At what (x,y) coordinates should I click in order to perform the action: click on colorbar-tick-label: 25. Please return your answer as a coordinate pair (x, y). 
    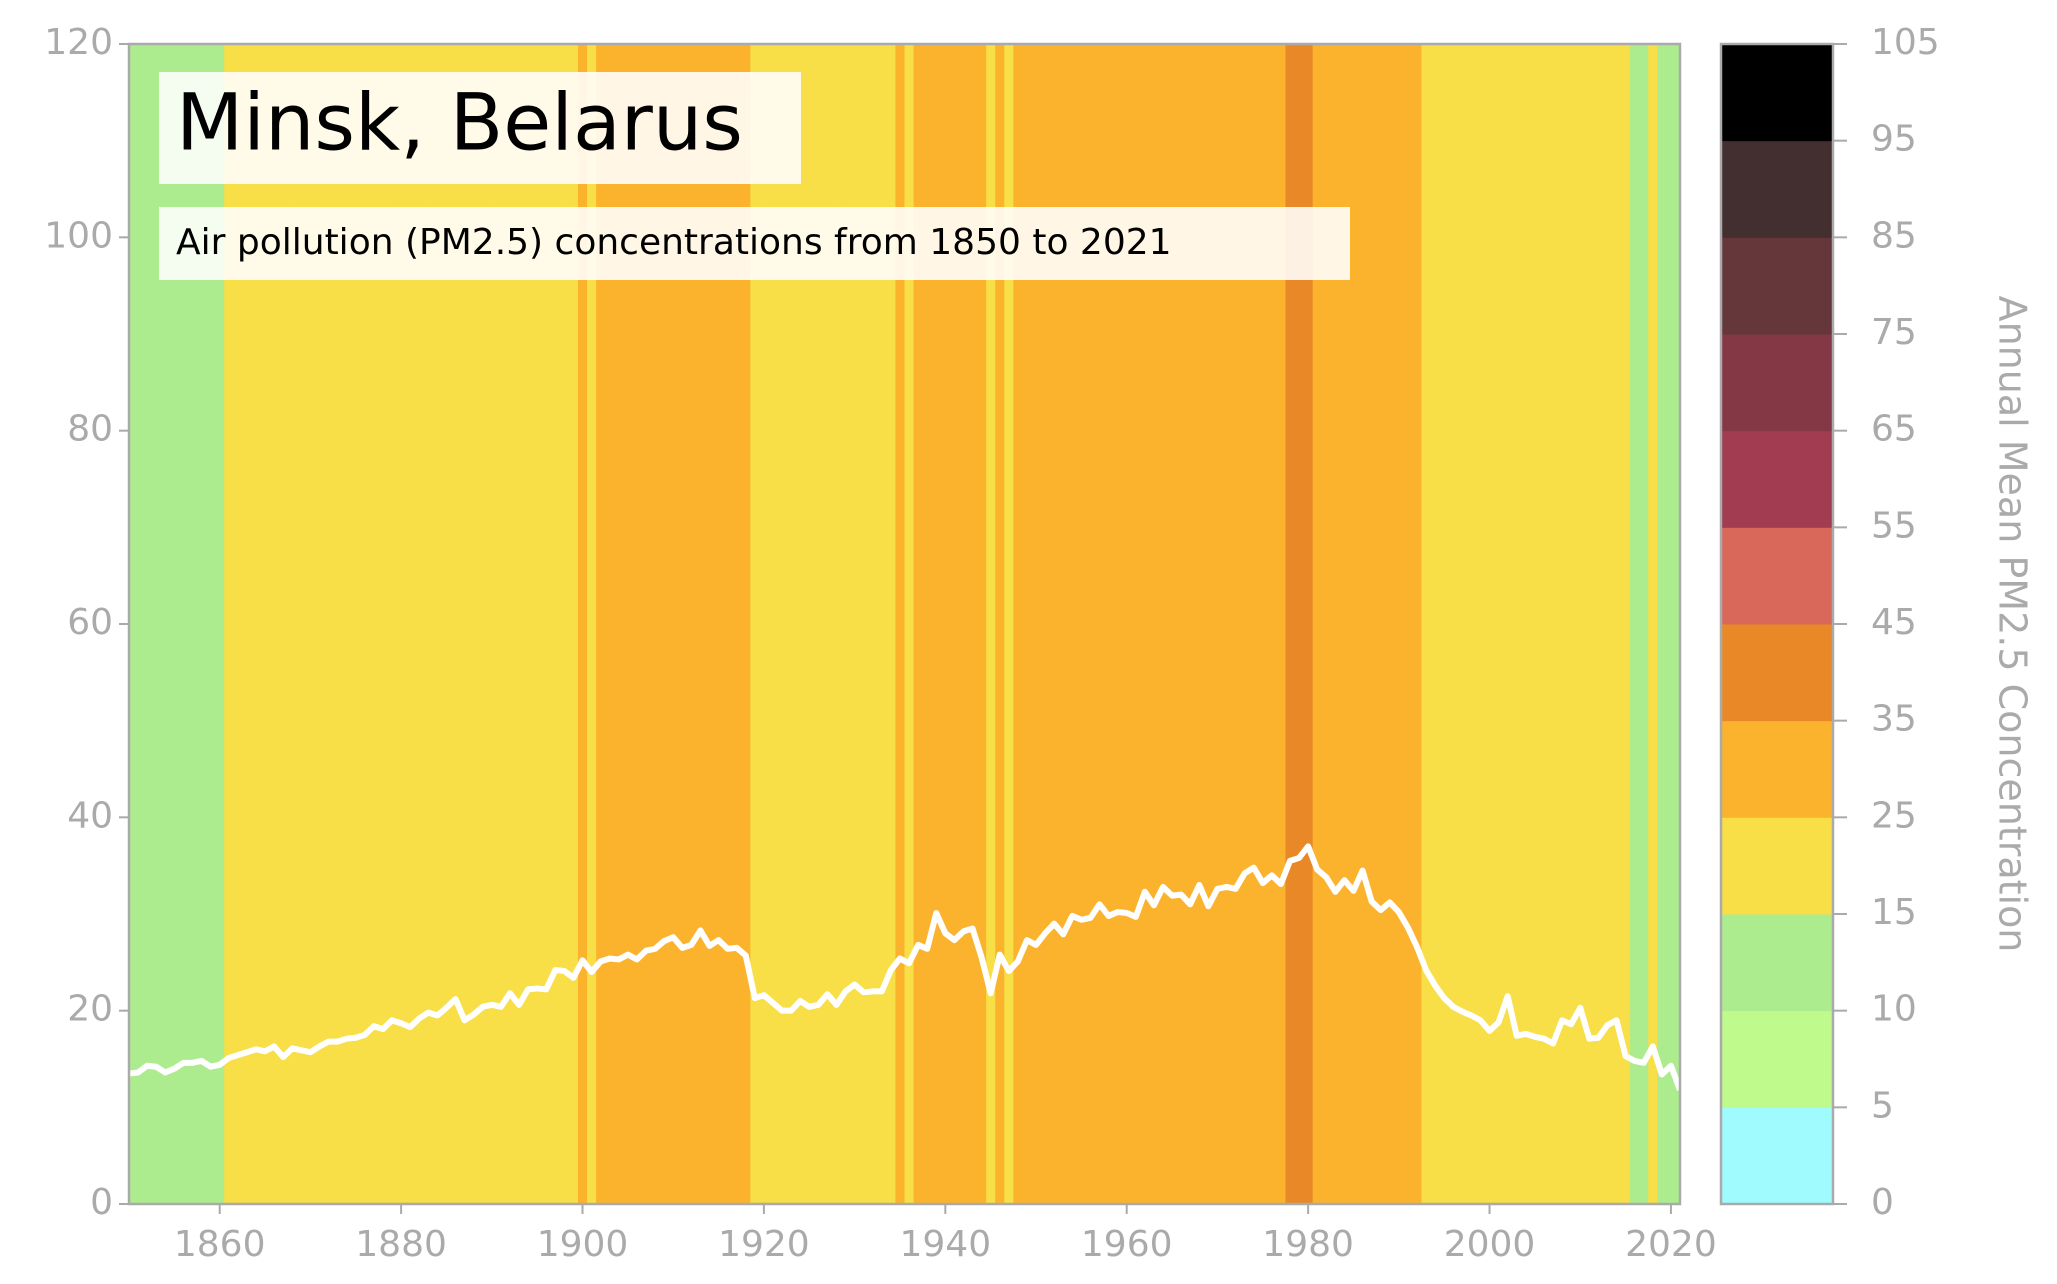
    Looking at the image, I should click on (1894, 815).